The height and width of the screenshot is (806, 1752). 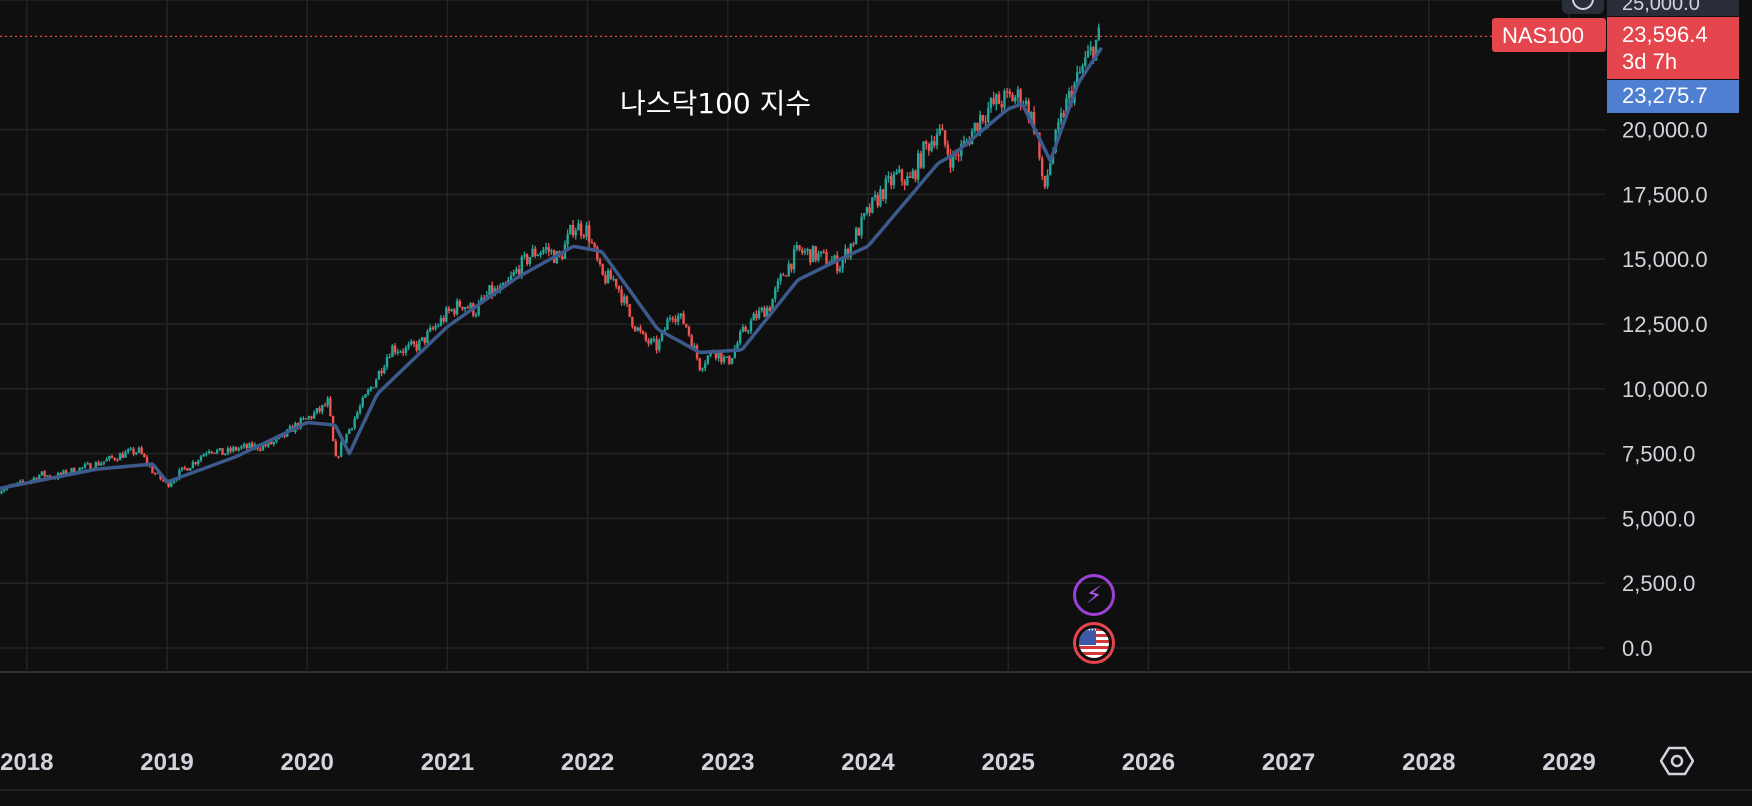 I want to click on info-icon, so click(x=1583, y=7).